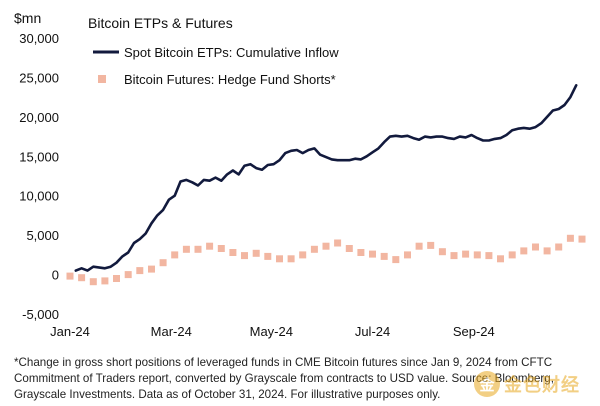 Image resolution: width=600 pixels, height=406 pixels. I want to click on watermark: 金 金色财经, so click(536, 384).